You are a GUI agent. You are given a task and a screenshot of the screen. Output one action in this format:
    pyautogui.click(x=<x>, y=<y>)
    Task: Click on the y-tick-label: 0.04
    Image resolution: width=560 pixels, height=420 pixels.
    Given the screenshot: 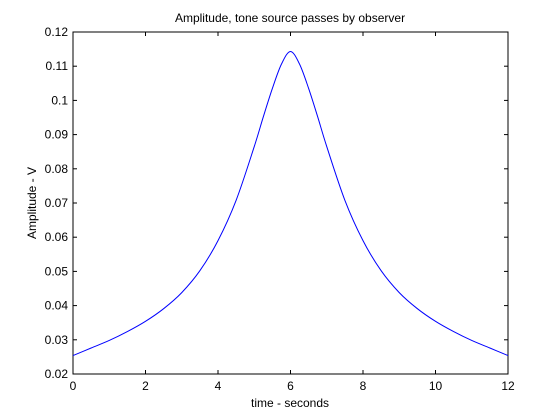 What is the action you would take?
    pyautogui.click(x=57, y=306)
    